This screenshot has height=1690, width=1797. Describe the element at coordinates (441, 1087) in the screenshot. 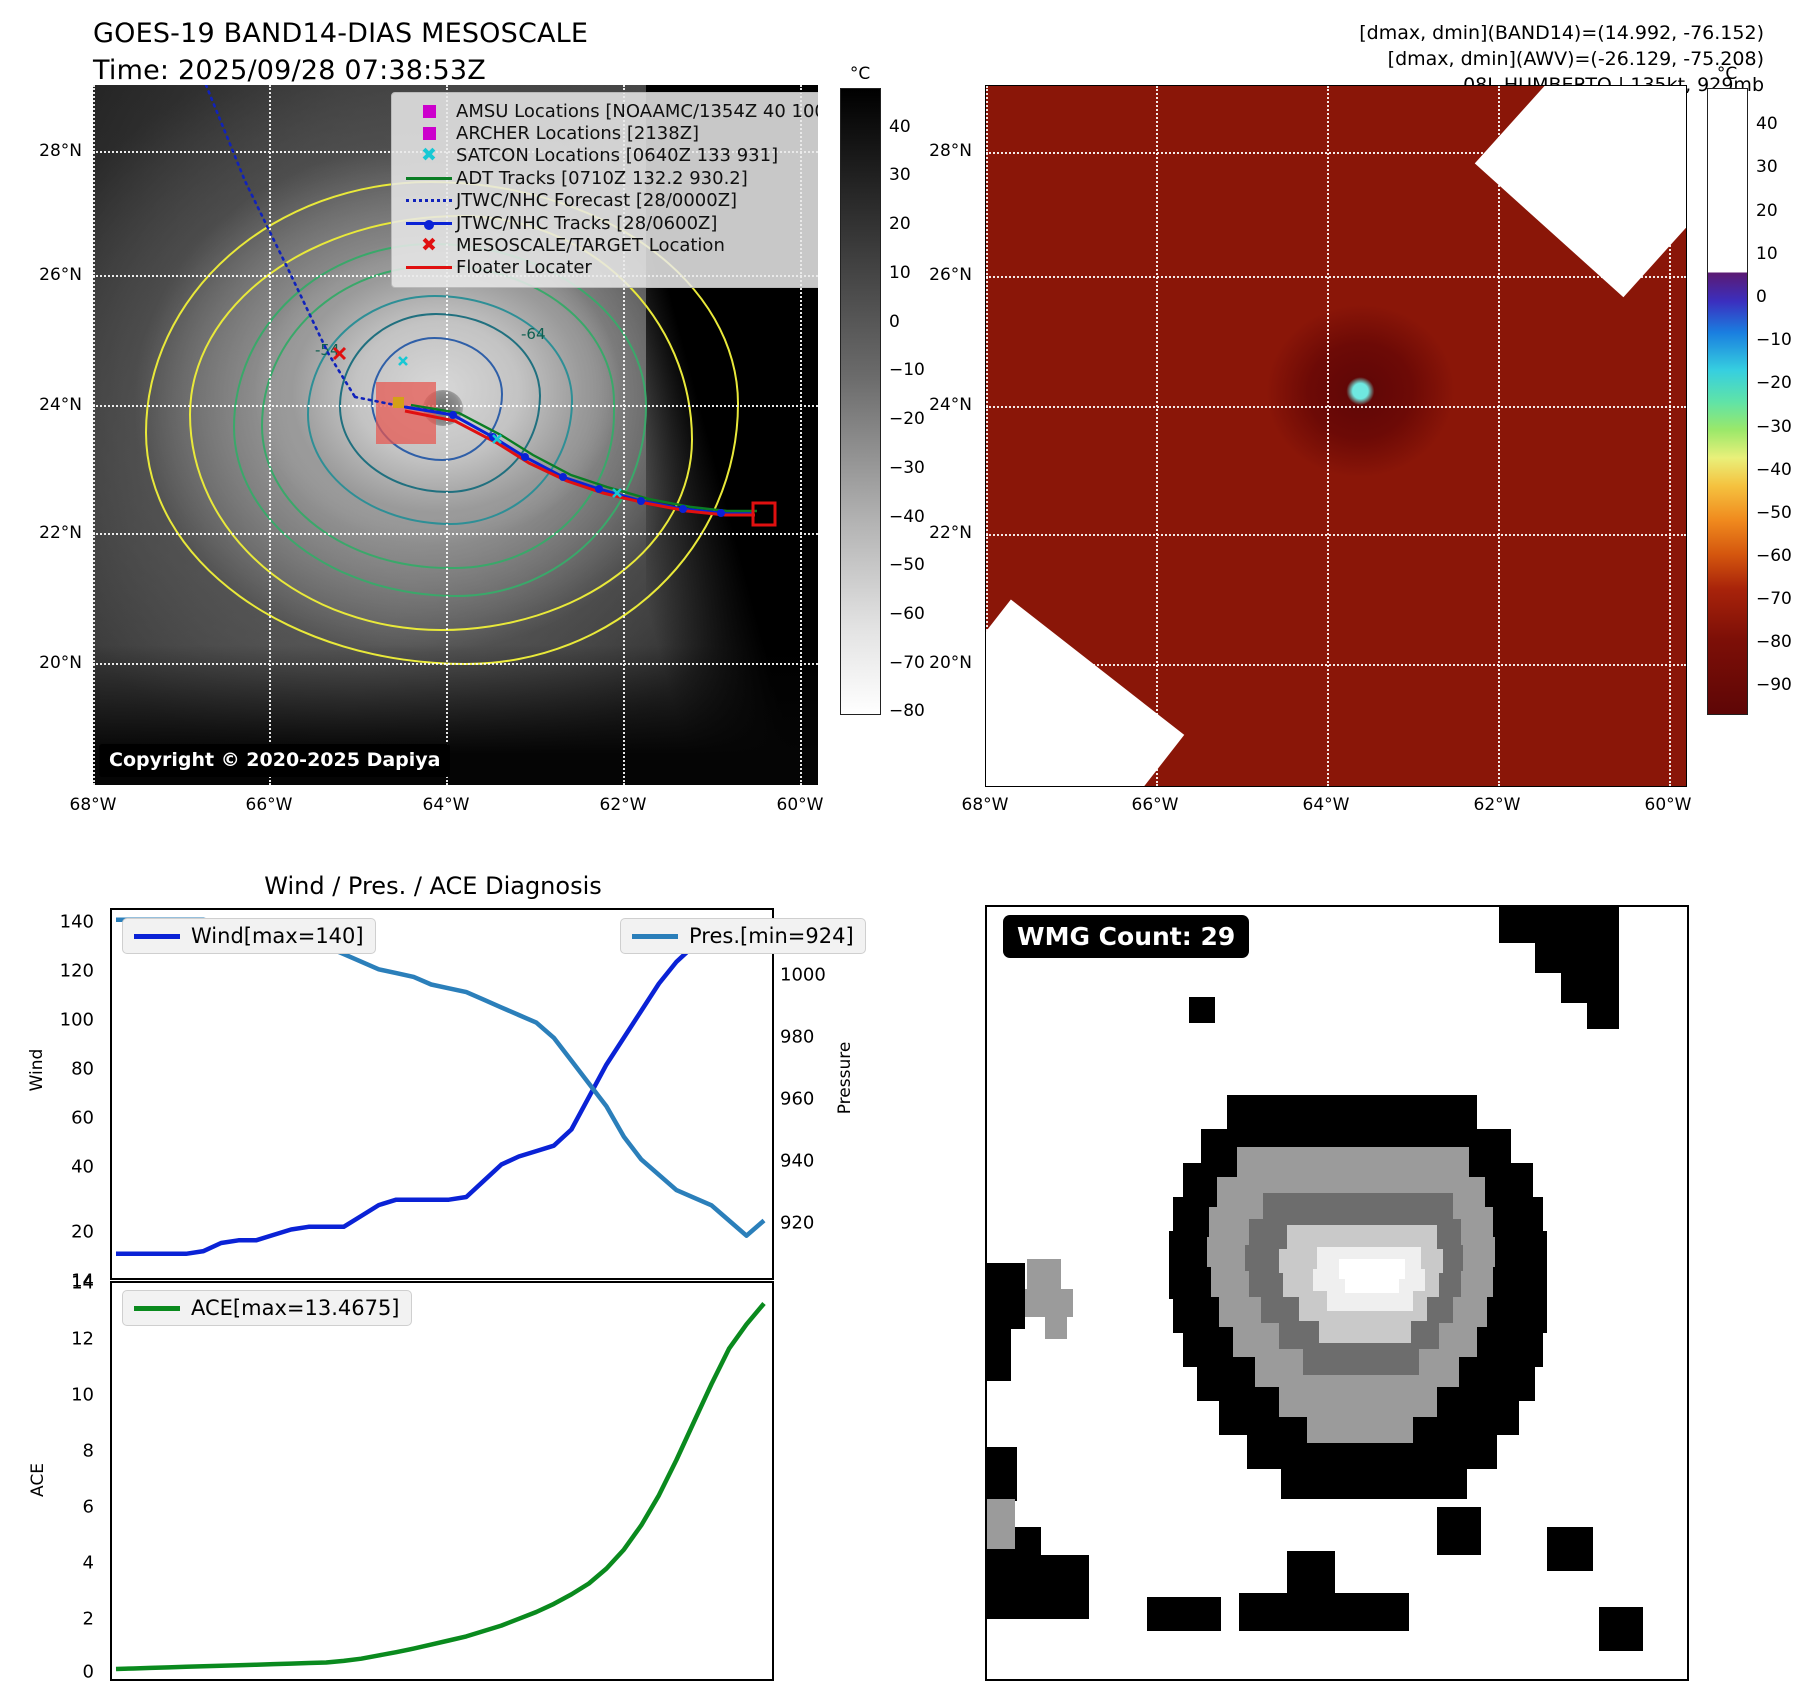

I see `wind-pressure-series` at that location.